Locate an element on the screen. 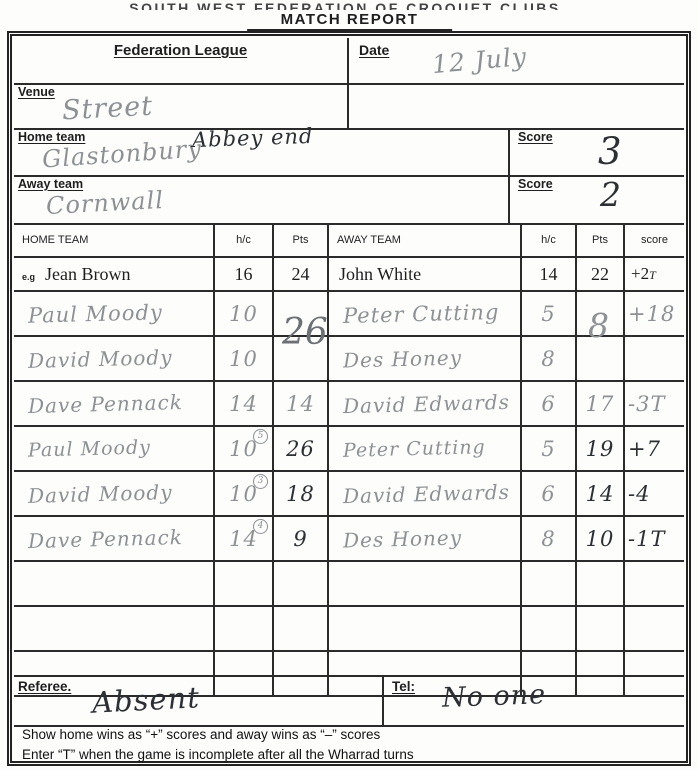 This screenshot has height=770, width=699. section-venue: Venue Street is located at coordinates (349, 106).